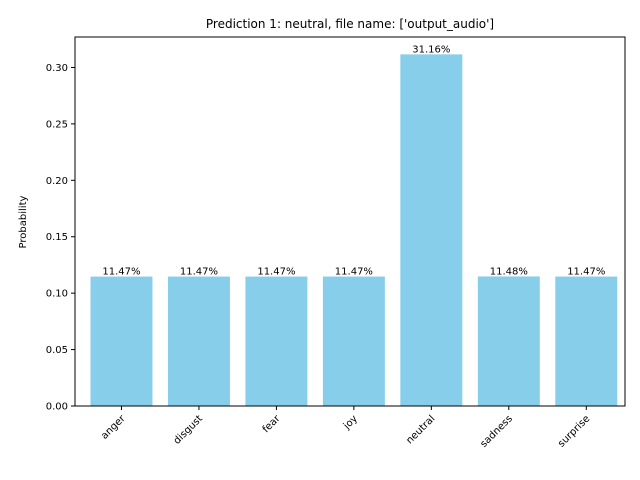 This screenshot has width=640, height=480. What do you see at coordinates (431, 49) in the screenshot?
I see `data-label-neutral: 31.16%` at bounding box center [431, 49].